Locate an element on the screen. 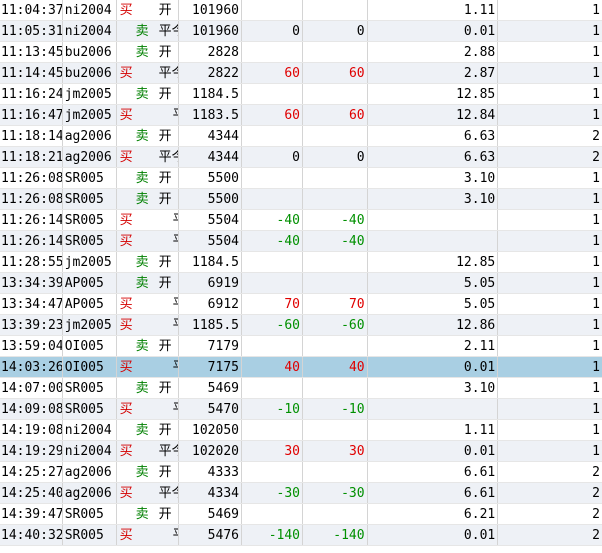  table-row: 11:04:37 ni2004 买 开 101960 1.11 1 is located at coordinates (301, 10).